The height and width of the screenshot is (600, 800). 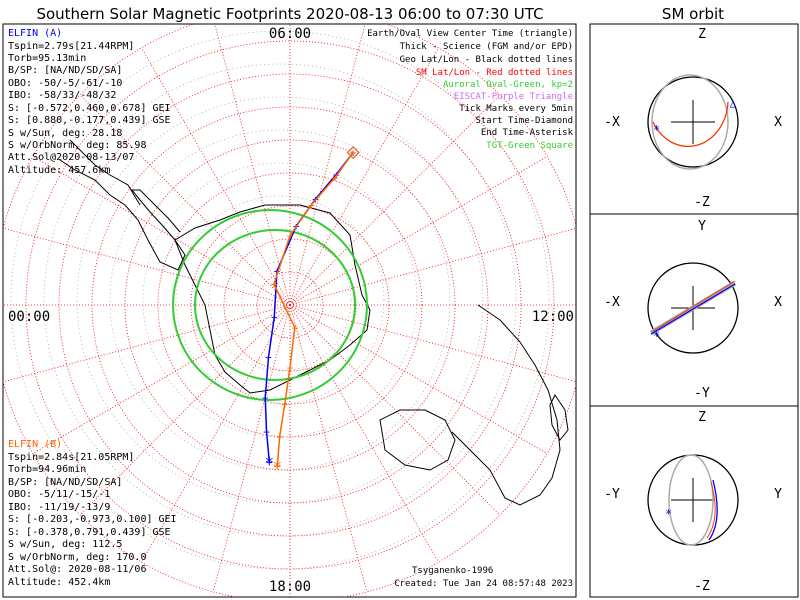 I want to click on legend-entry: Geo Lat/Lon - Black dotted lines, so click(x=486, y=60).